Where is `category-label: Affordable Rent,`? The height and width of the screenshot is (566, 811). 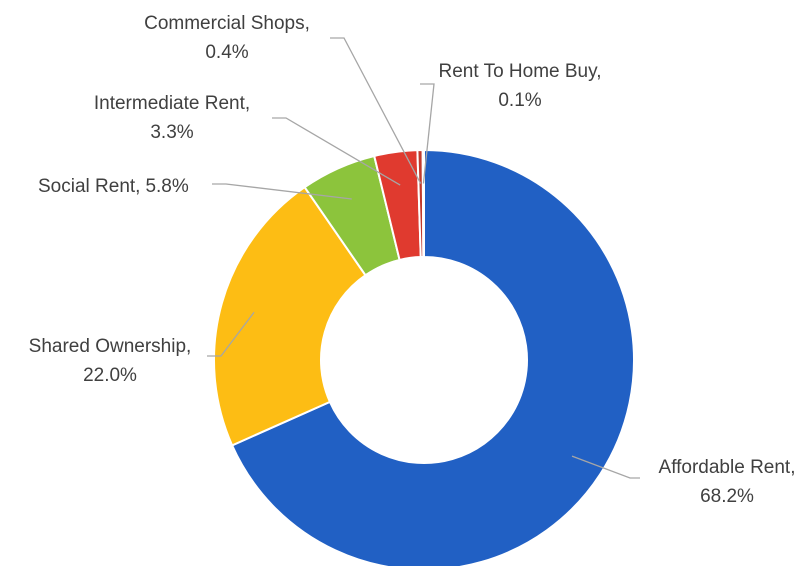
category-label: Affordable Rent, is located at coordinates (727, 467).